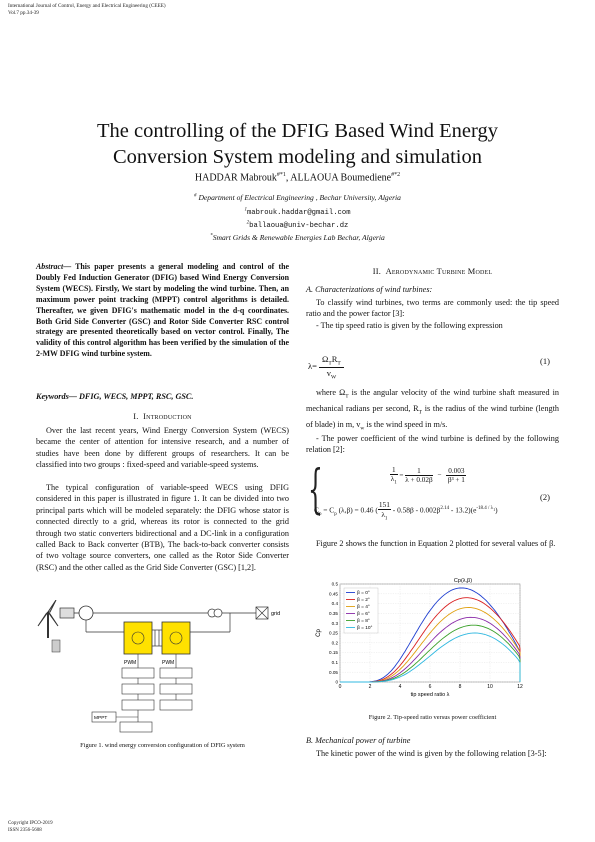 The width and height of the screenshot is (595, 842). Describe the element at coordinates (394, 470) in the screenshot. I see `eq2-l1-lhs-num: 1` at that location.